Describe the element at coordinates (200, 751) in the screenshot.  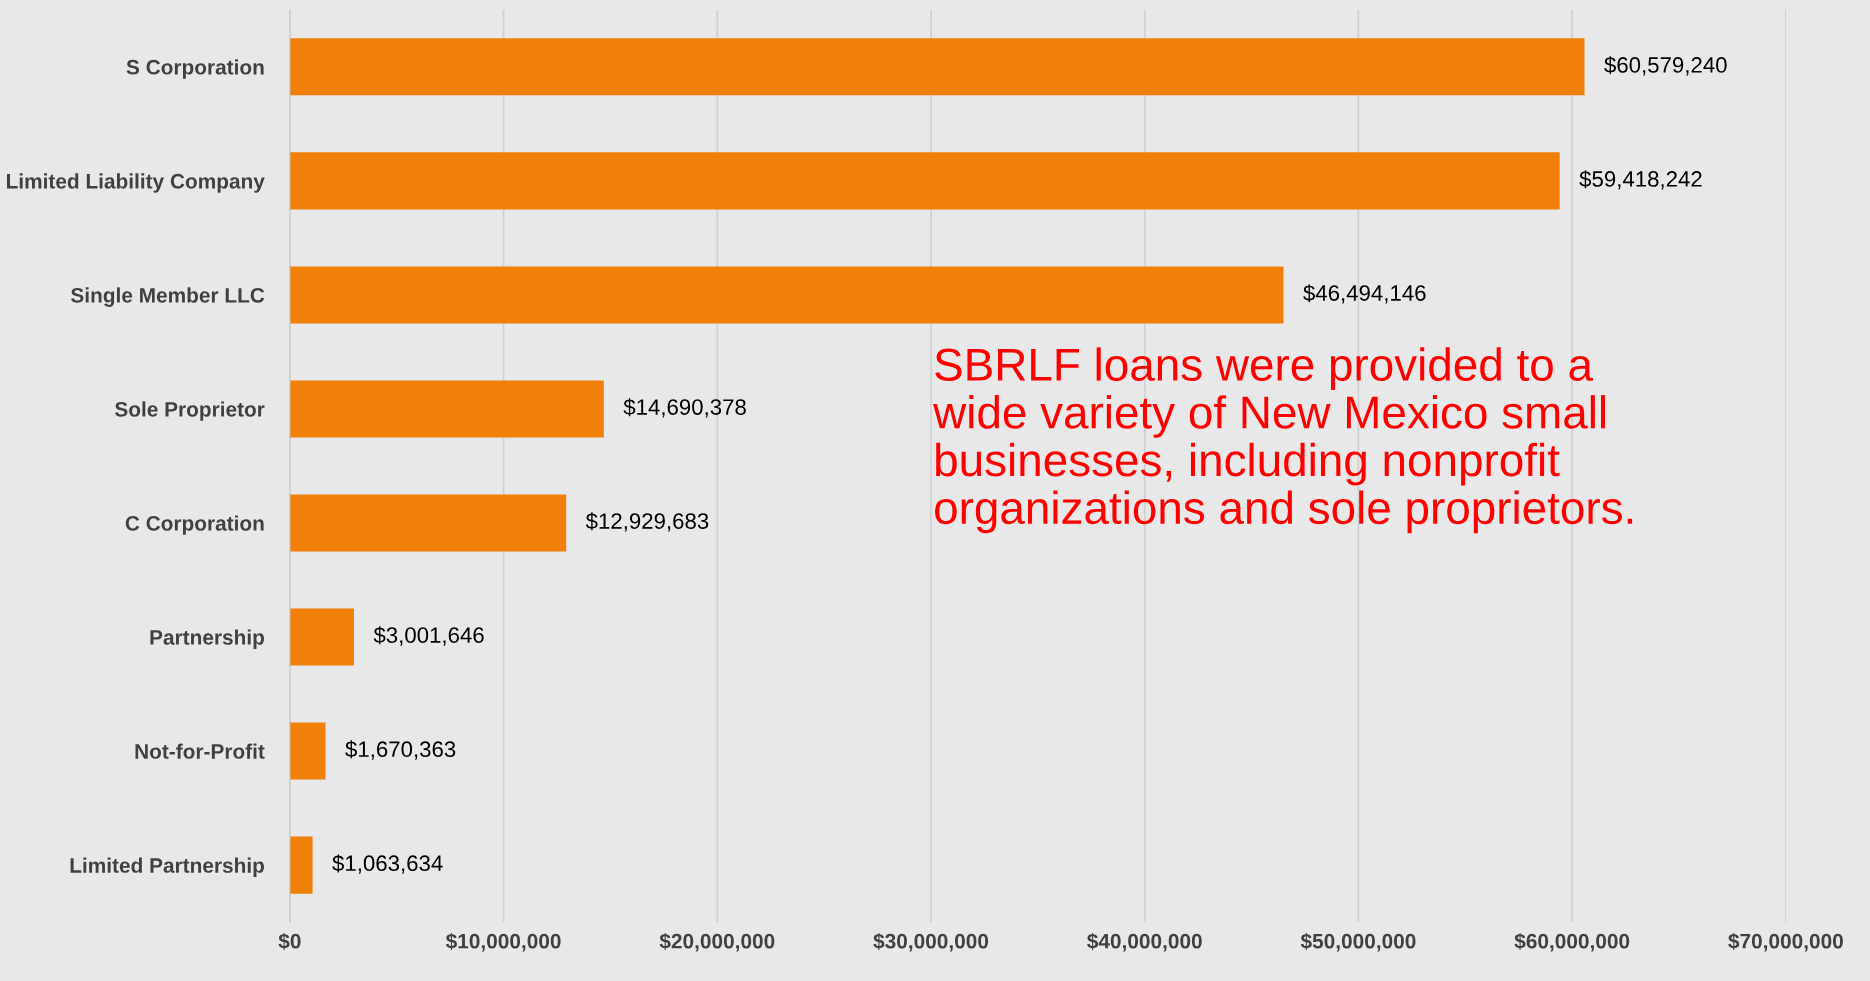
I see `y-tick-label: Not-for-Profit` at that location.